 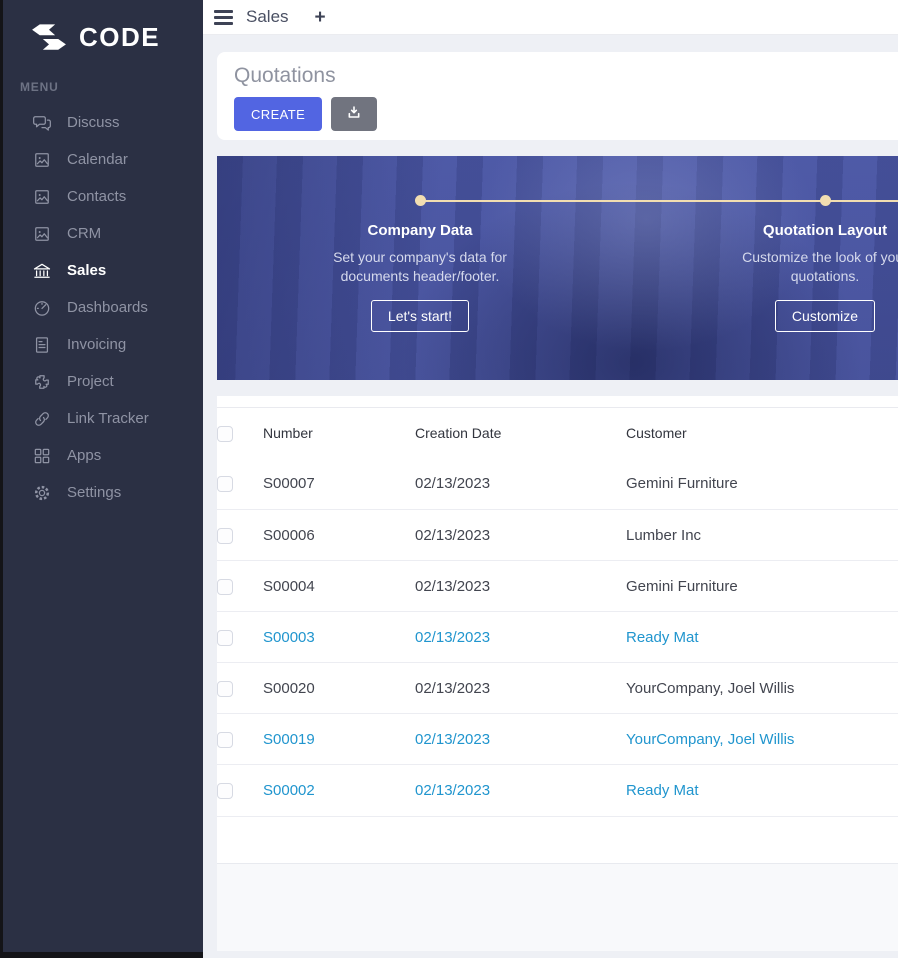 What do you see at coordinates (289, 637) in the screenshot?
I see `cell-number: S00003` at bounding box center [289, 637].